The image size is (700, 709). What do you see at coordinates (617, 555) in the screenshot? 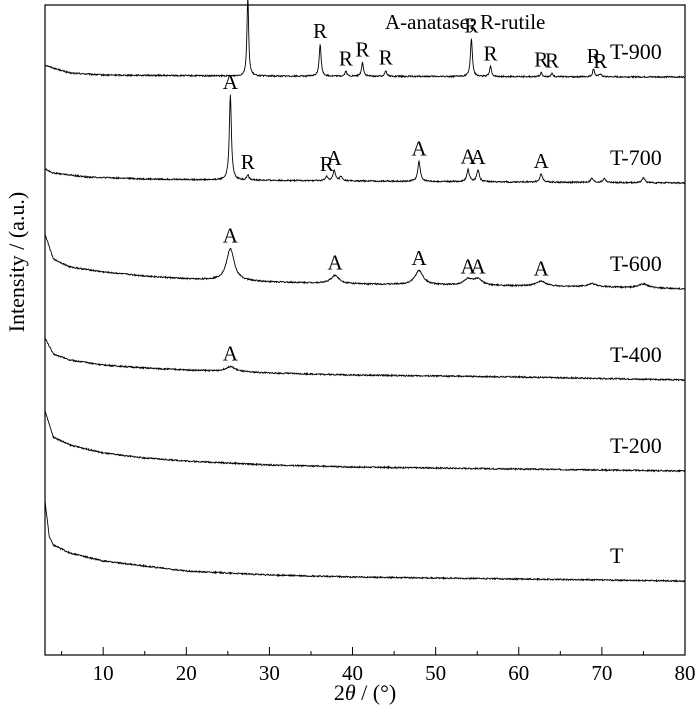
I see `series-label: T` at bounding box center [617, 555].